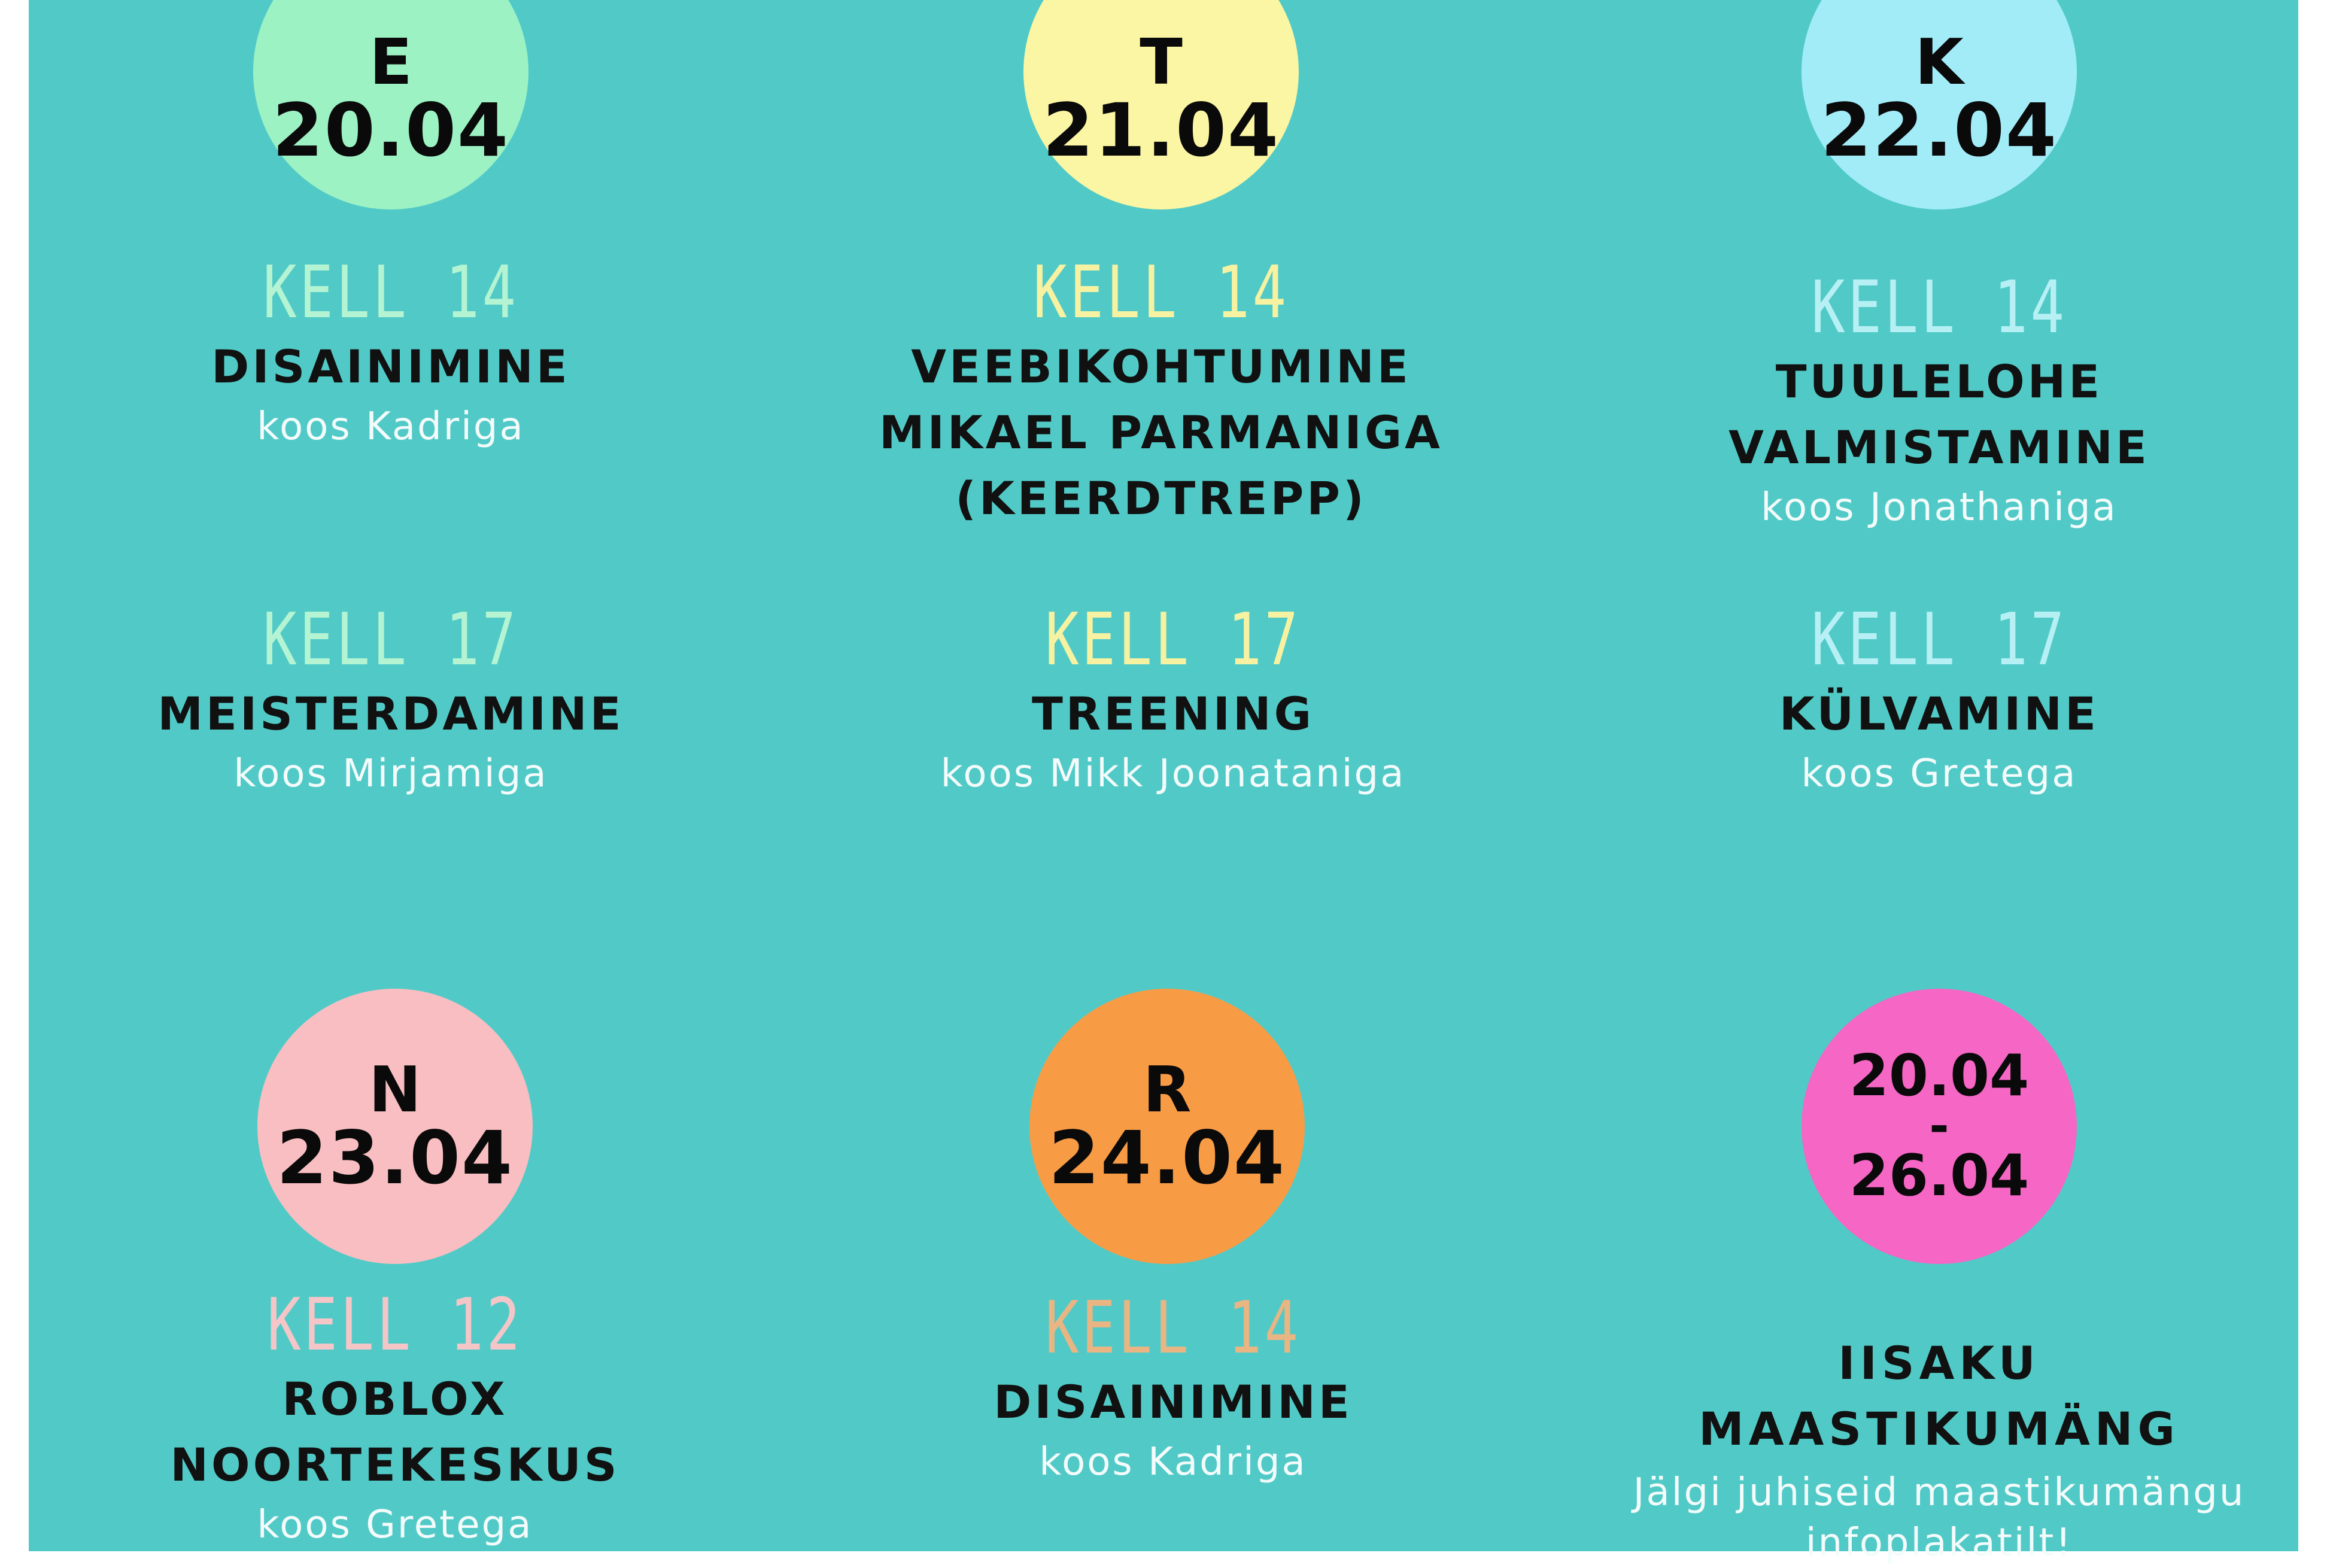  I want to click on slot-k-2: KELL 17 KÜLVAMINE koos Gretega, so click(1939, 701).